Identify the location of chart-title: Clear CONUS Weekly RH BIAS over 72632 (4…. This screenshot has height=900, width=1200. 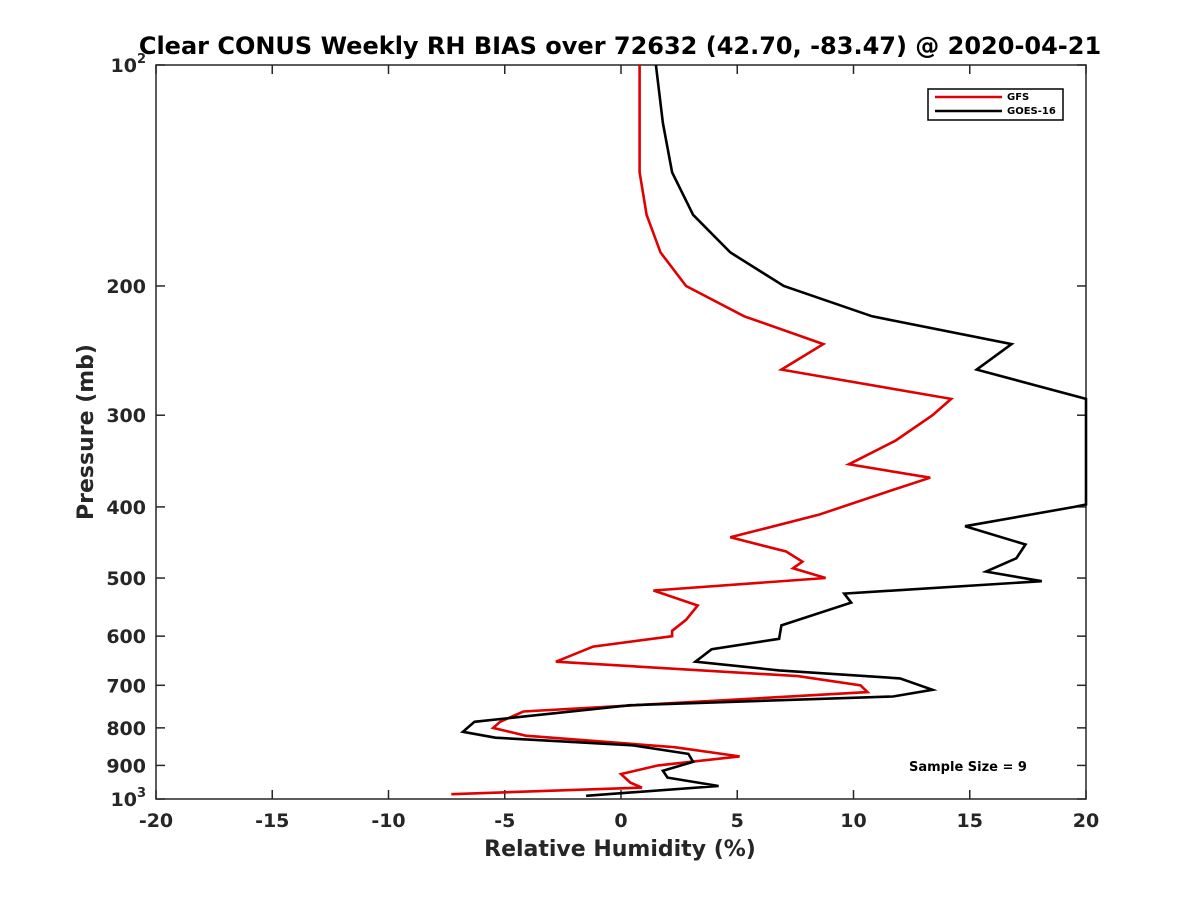
(620, 46).